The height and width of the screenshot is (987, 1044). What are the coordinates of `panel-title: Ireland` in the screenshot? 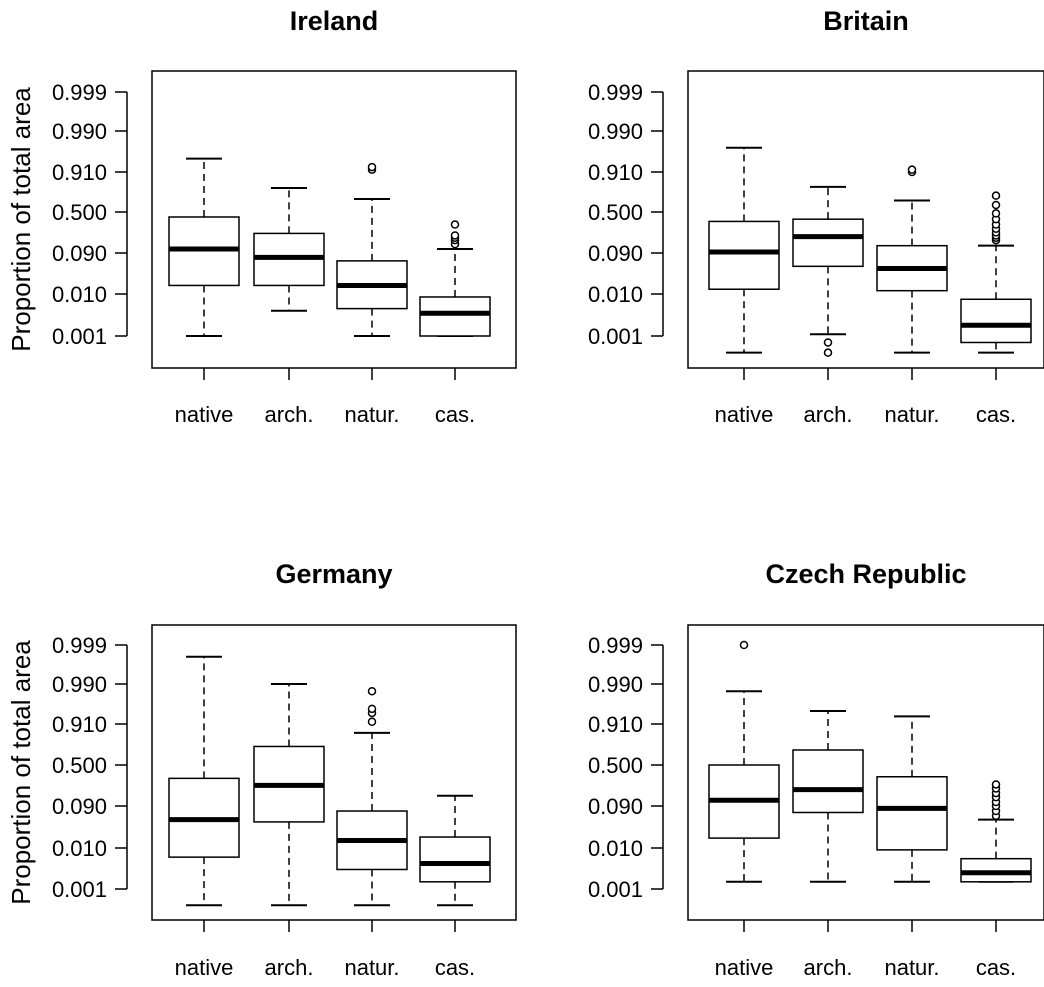 It's located at (334, 21).